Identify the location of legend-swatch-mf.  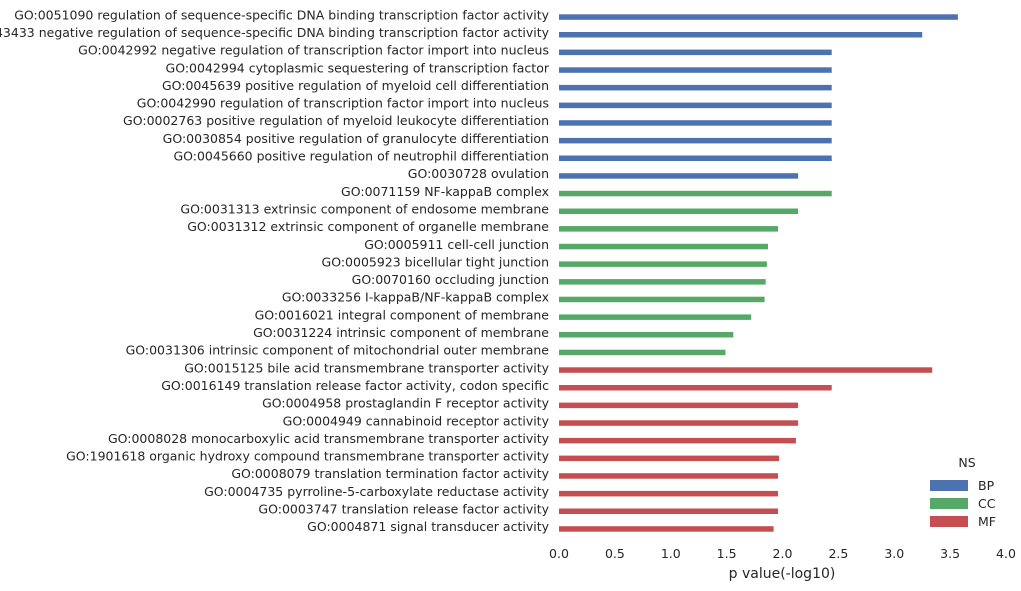
(949, 521).